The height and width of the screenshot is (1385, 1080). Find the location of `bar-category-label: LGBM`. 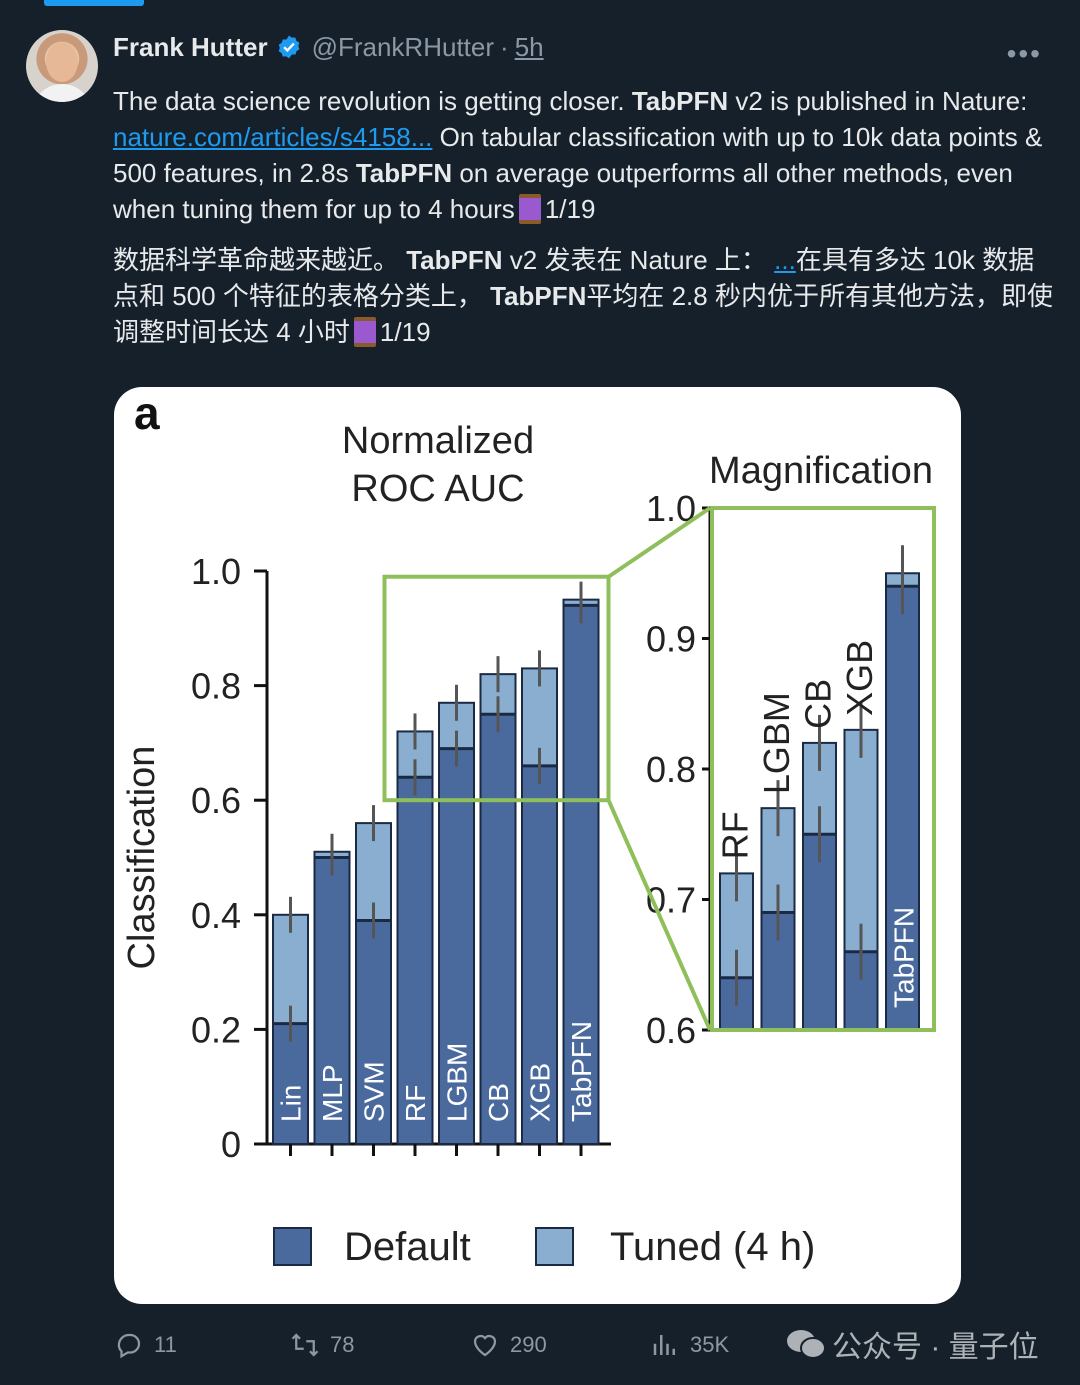

bar-category-label: LGBM is located at coordinates (457, 1082).